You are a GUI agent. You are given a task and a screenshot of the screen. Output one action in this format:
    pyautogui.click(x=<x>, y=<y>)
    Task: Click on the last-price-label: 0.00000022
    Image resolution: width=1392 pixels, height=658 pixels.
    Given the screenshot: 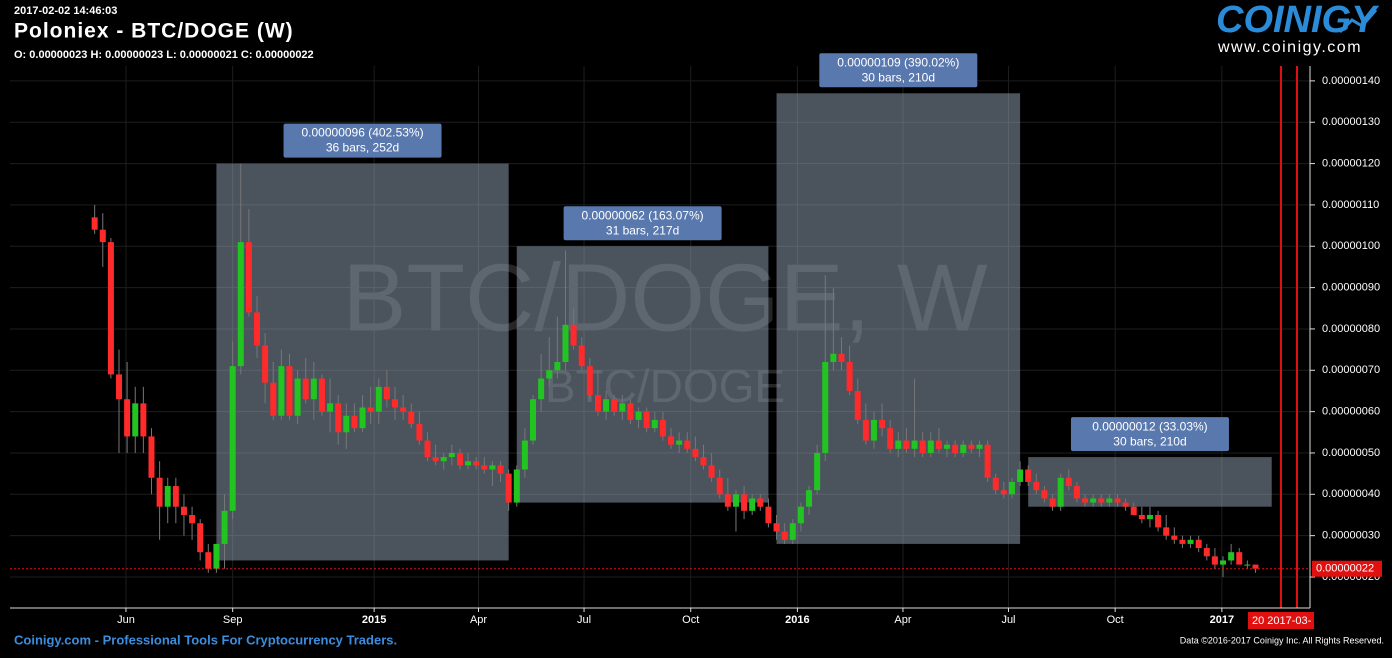 What is the action you would take?
    pyautogui.click(x=1345, y=569)
    